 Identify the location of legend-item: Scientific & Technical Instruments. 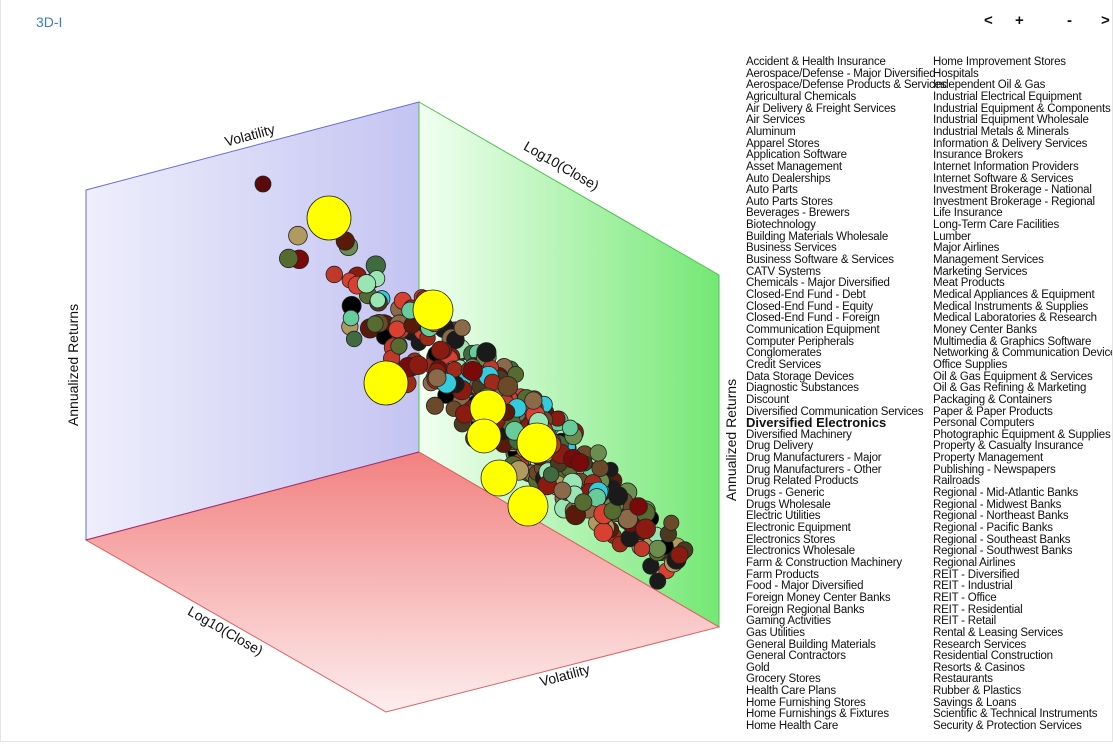
(1015, 714).